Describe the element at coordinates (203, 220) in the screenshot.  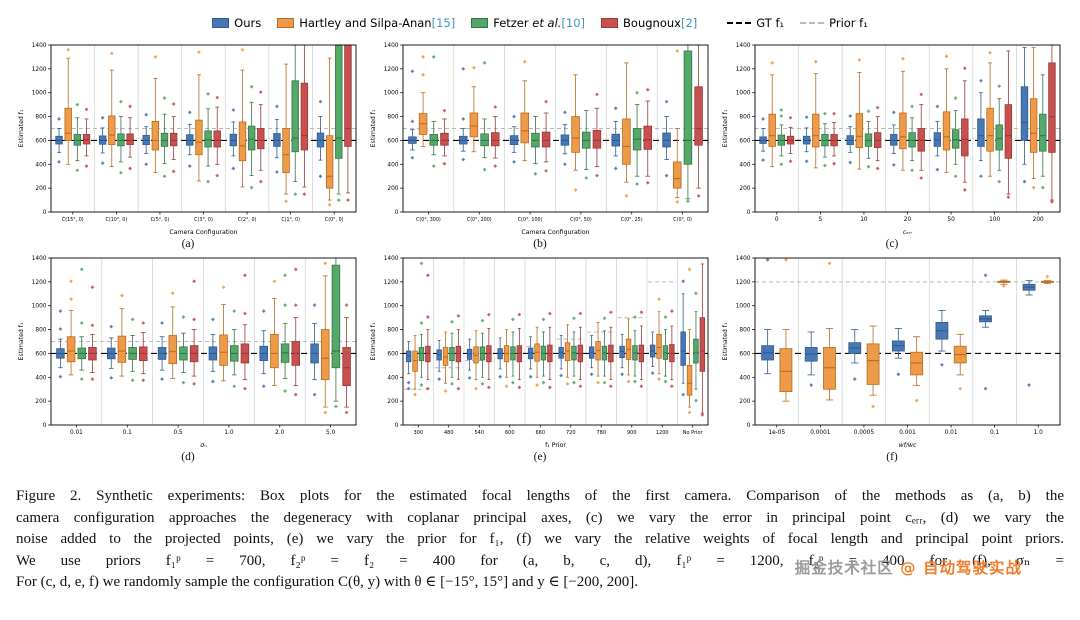
I see `svg-text: C(3°, 0)` at that location.